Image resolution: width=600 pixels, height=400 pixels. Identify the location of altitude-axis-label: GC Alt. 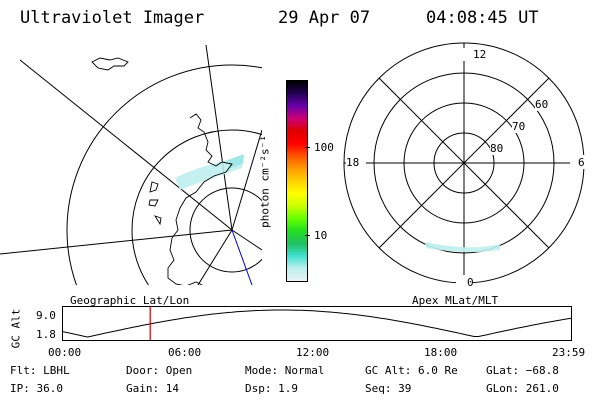
(16, 328).